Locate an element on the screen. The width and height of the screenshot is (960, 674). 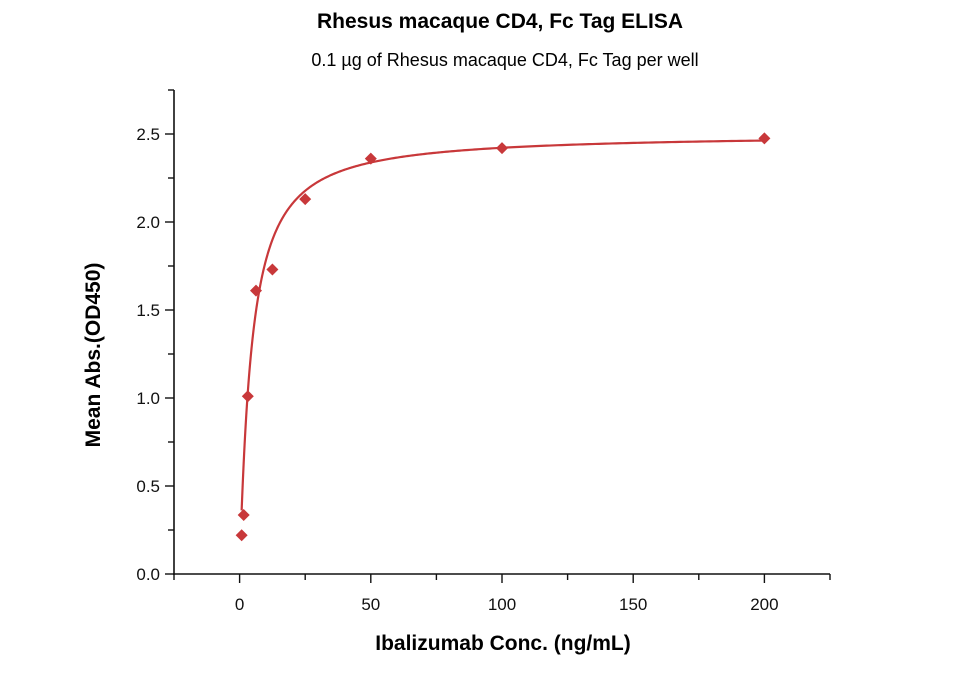
x-tick-label: 100 is located at coordinates (502, 604).